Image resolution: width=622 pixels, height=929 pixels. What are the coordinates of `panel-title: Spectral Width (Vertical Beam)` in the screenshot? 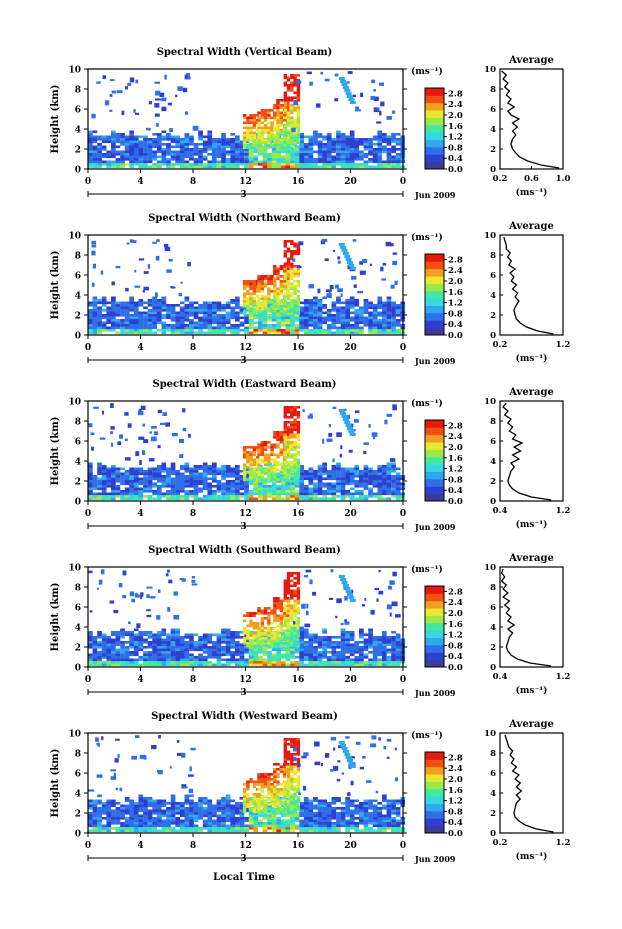 It's located at (245, 52).